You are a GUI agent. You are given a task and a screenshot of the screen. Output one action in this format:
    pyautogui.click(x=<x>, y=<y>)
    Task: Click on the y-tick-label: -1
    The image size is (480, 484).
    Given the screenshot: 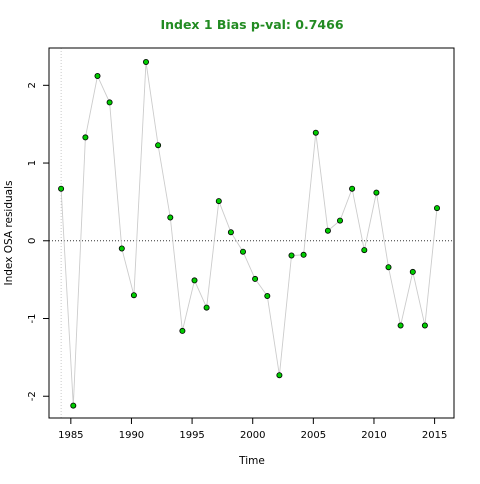 What is the action you would take?
    pyautogui.click(x=32, y=319)
    